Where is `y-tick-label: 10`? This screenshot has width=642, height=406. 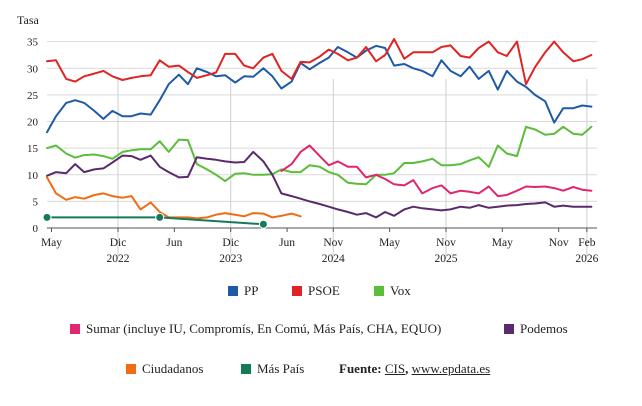 y-tick-label: 10 is located at coordinates (33, 176).